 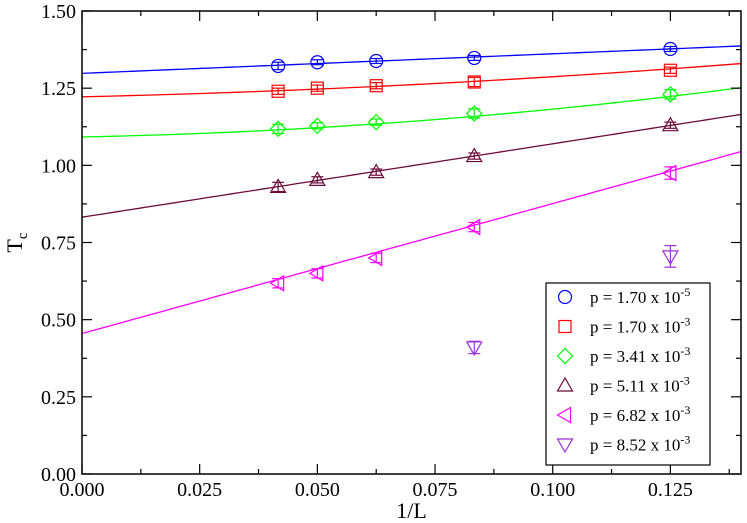 What do you see at coordinates (23, 235) in the screenshot?
I see `y-axis-title-subscript: c` at bounding box center [23, 235].